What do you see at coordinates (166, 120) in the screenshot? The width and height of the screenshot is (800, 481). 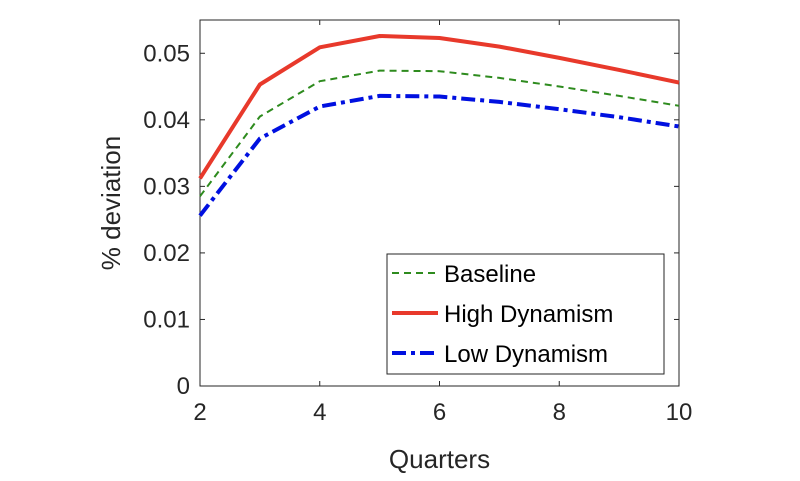 I see `y-tick-label: 0.04` at bounding box center [166, 120].